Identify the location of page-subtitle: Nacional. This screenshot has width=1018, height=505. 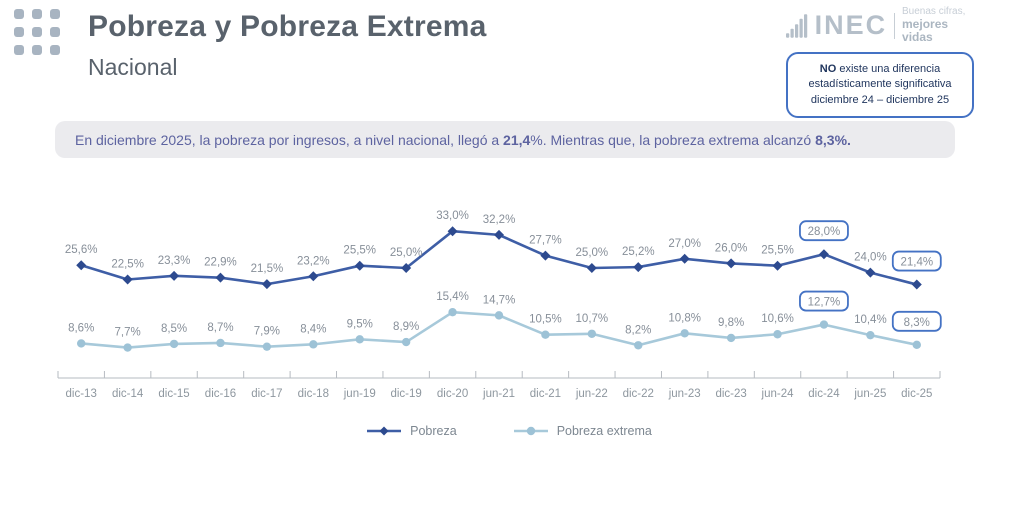
(133, 67).